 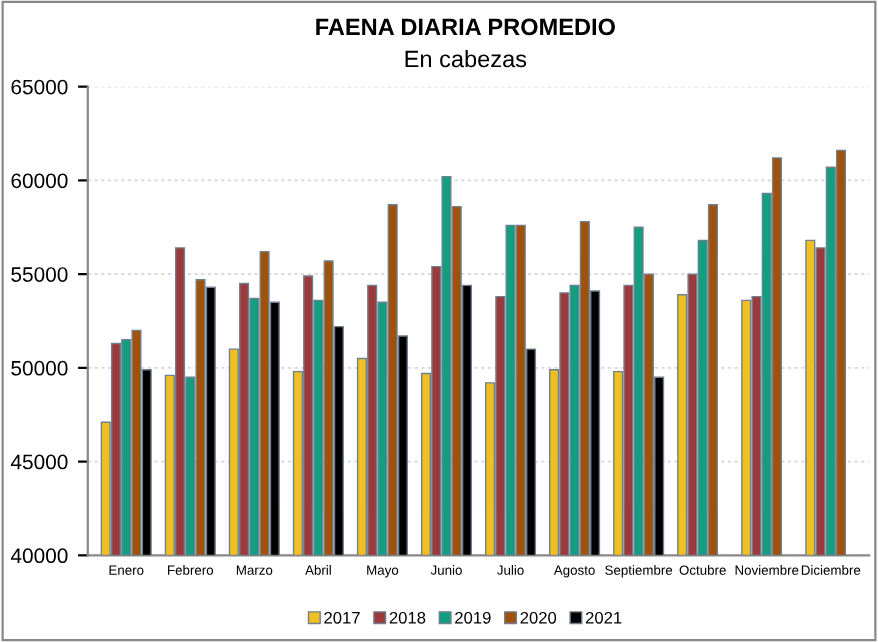 I want to click on y-tick-label: 40000, so click(x=39, y=556).